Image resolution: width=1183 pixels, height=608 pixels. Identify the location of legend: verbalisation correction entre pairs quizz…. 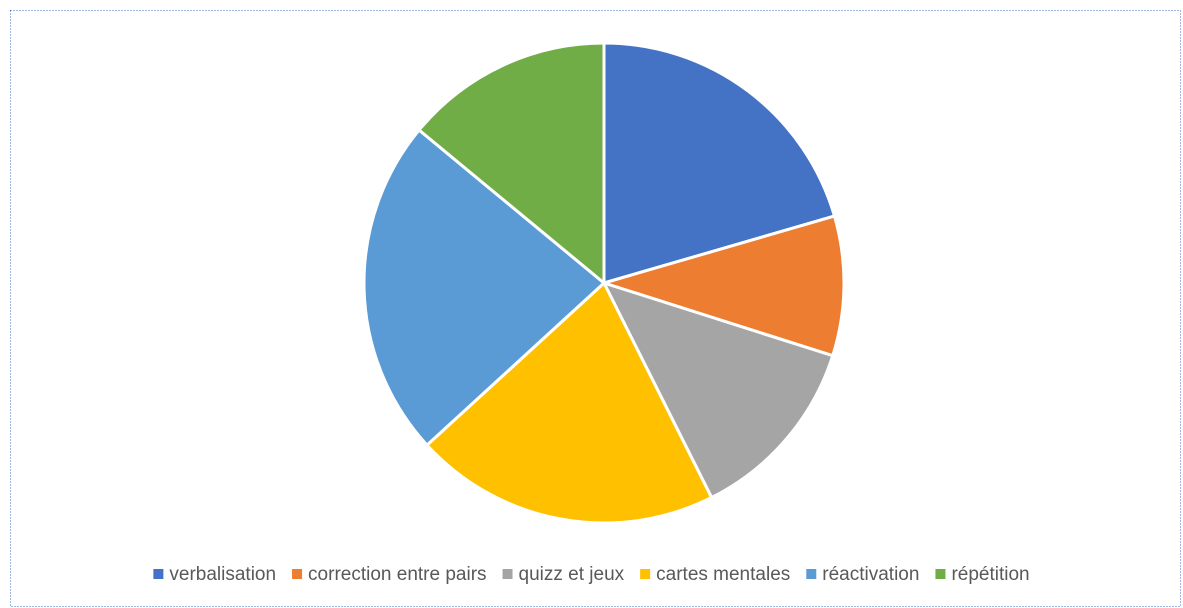
(591, 574).